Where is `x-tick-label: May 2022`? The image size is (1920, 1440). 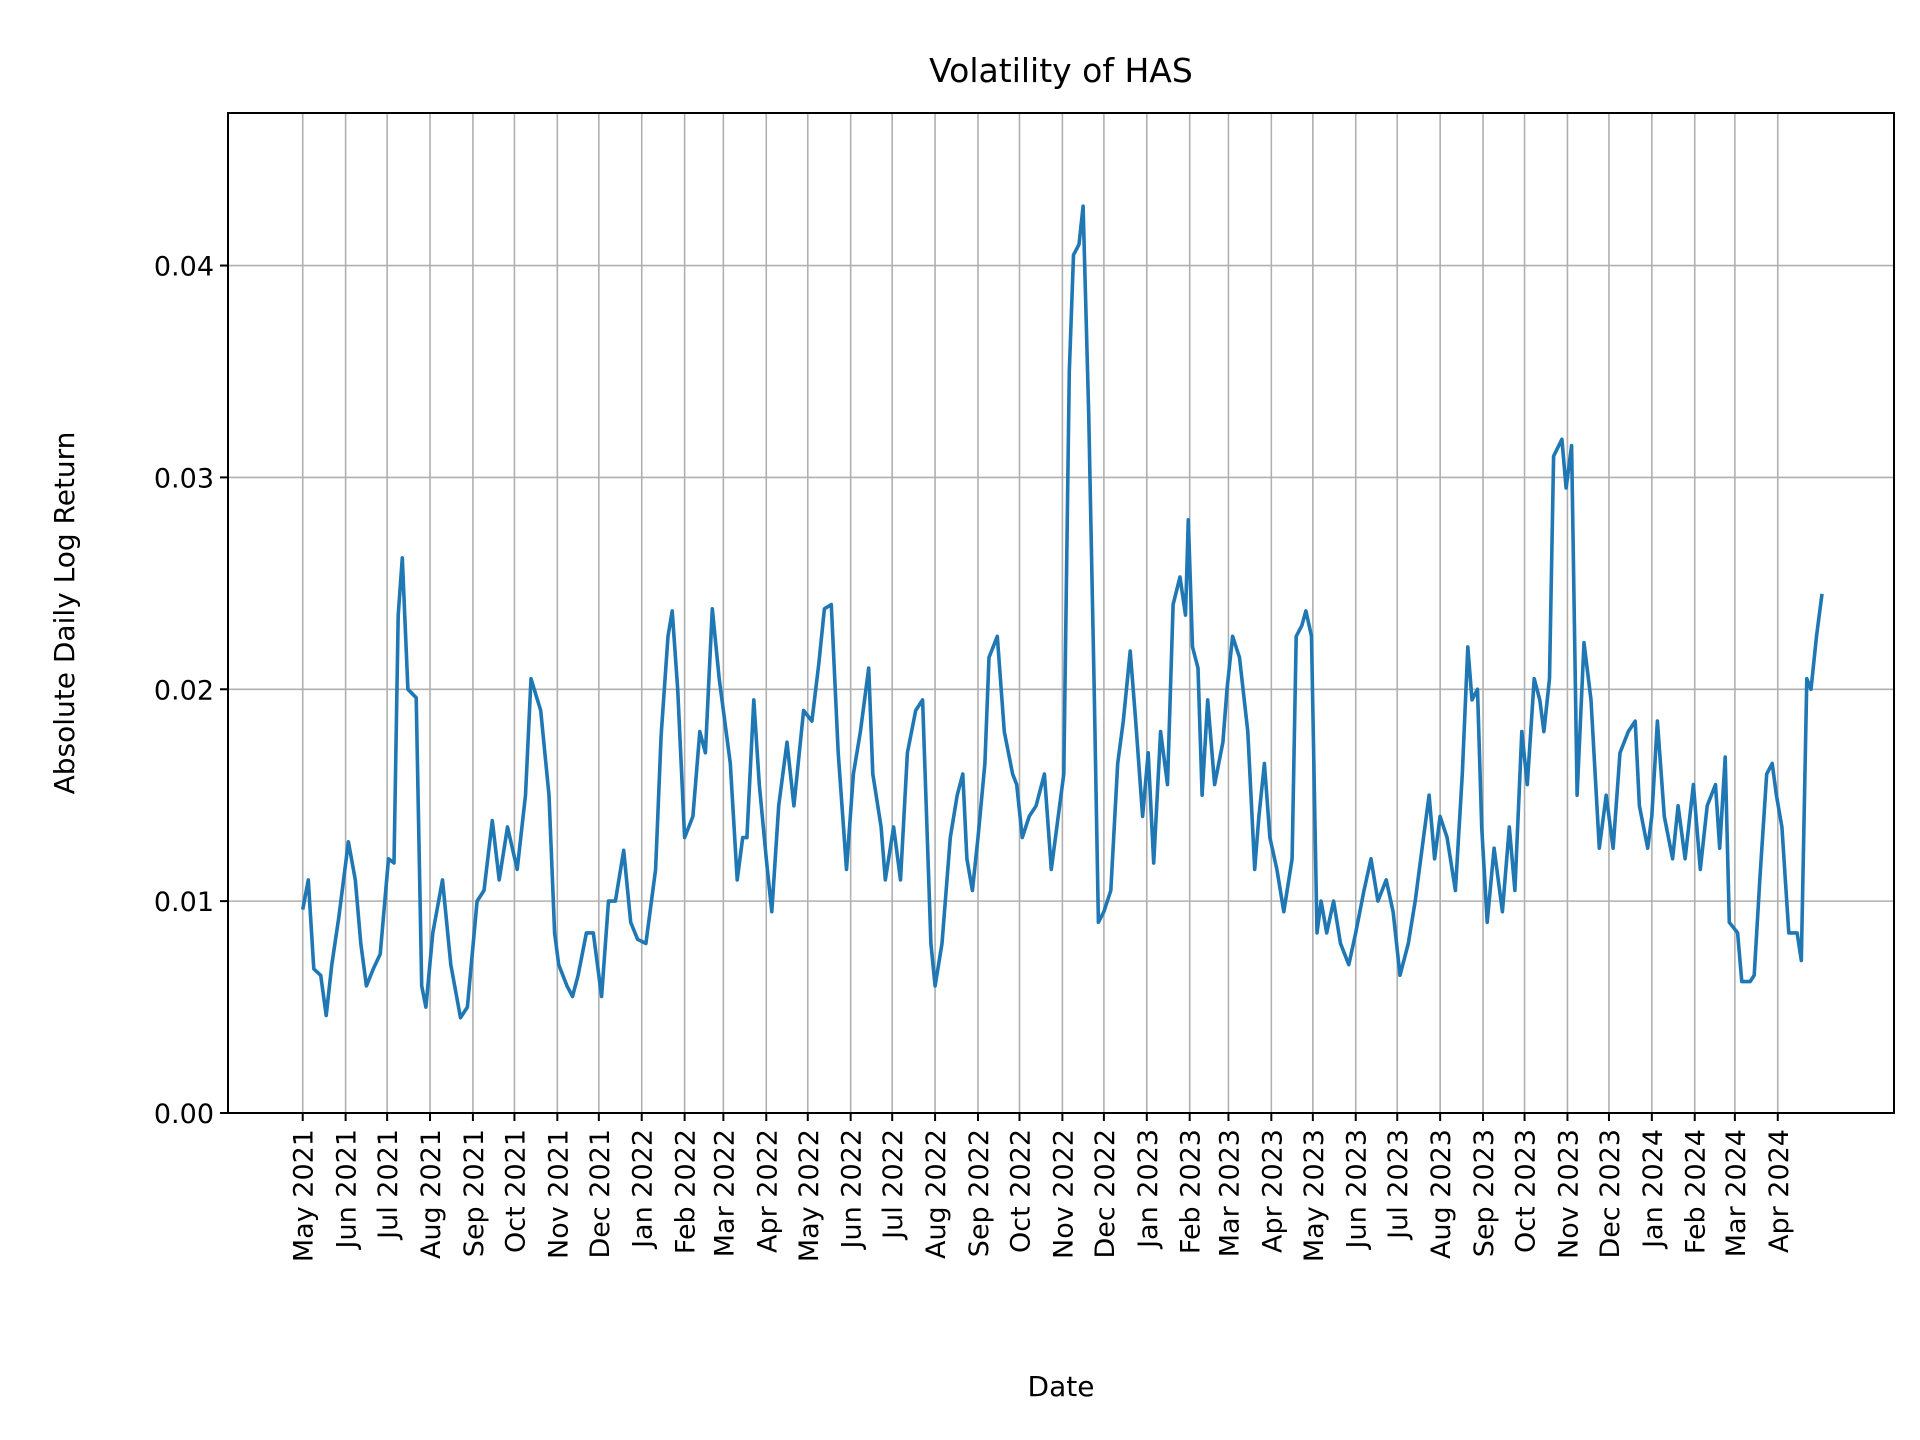
x-tick-label: May 2022 is located at coordinates (809, 1195).